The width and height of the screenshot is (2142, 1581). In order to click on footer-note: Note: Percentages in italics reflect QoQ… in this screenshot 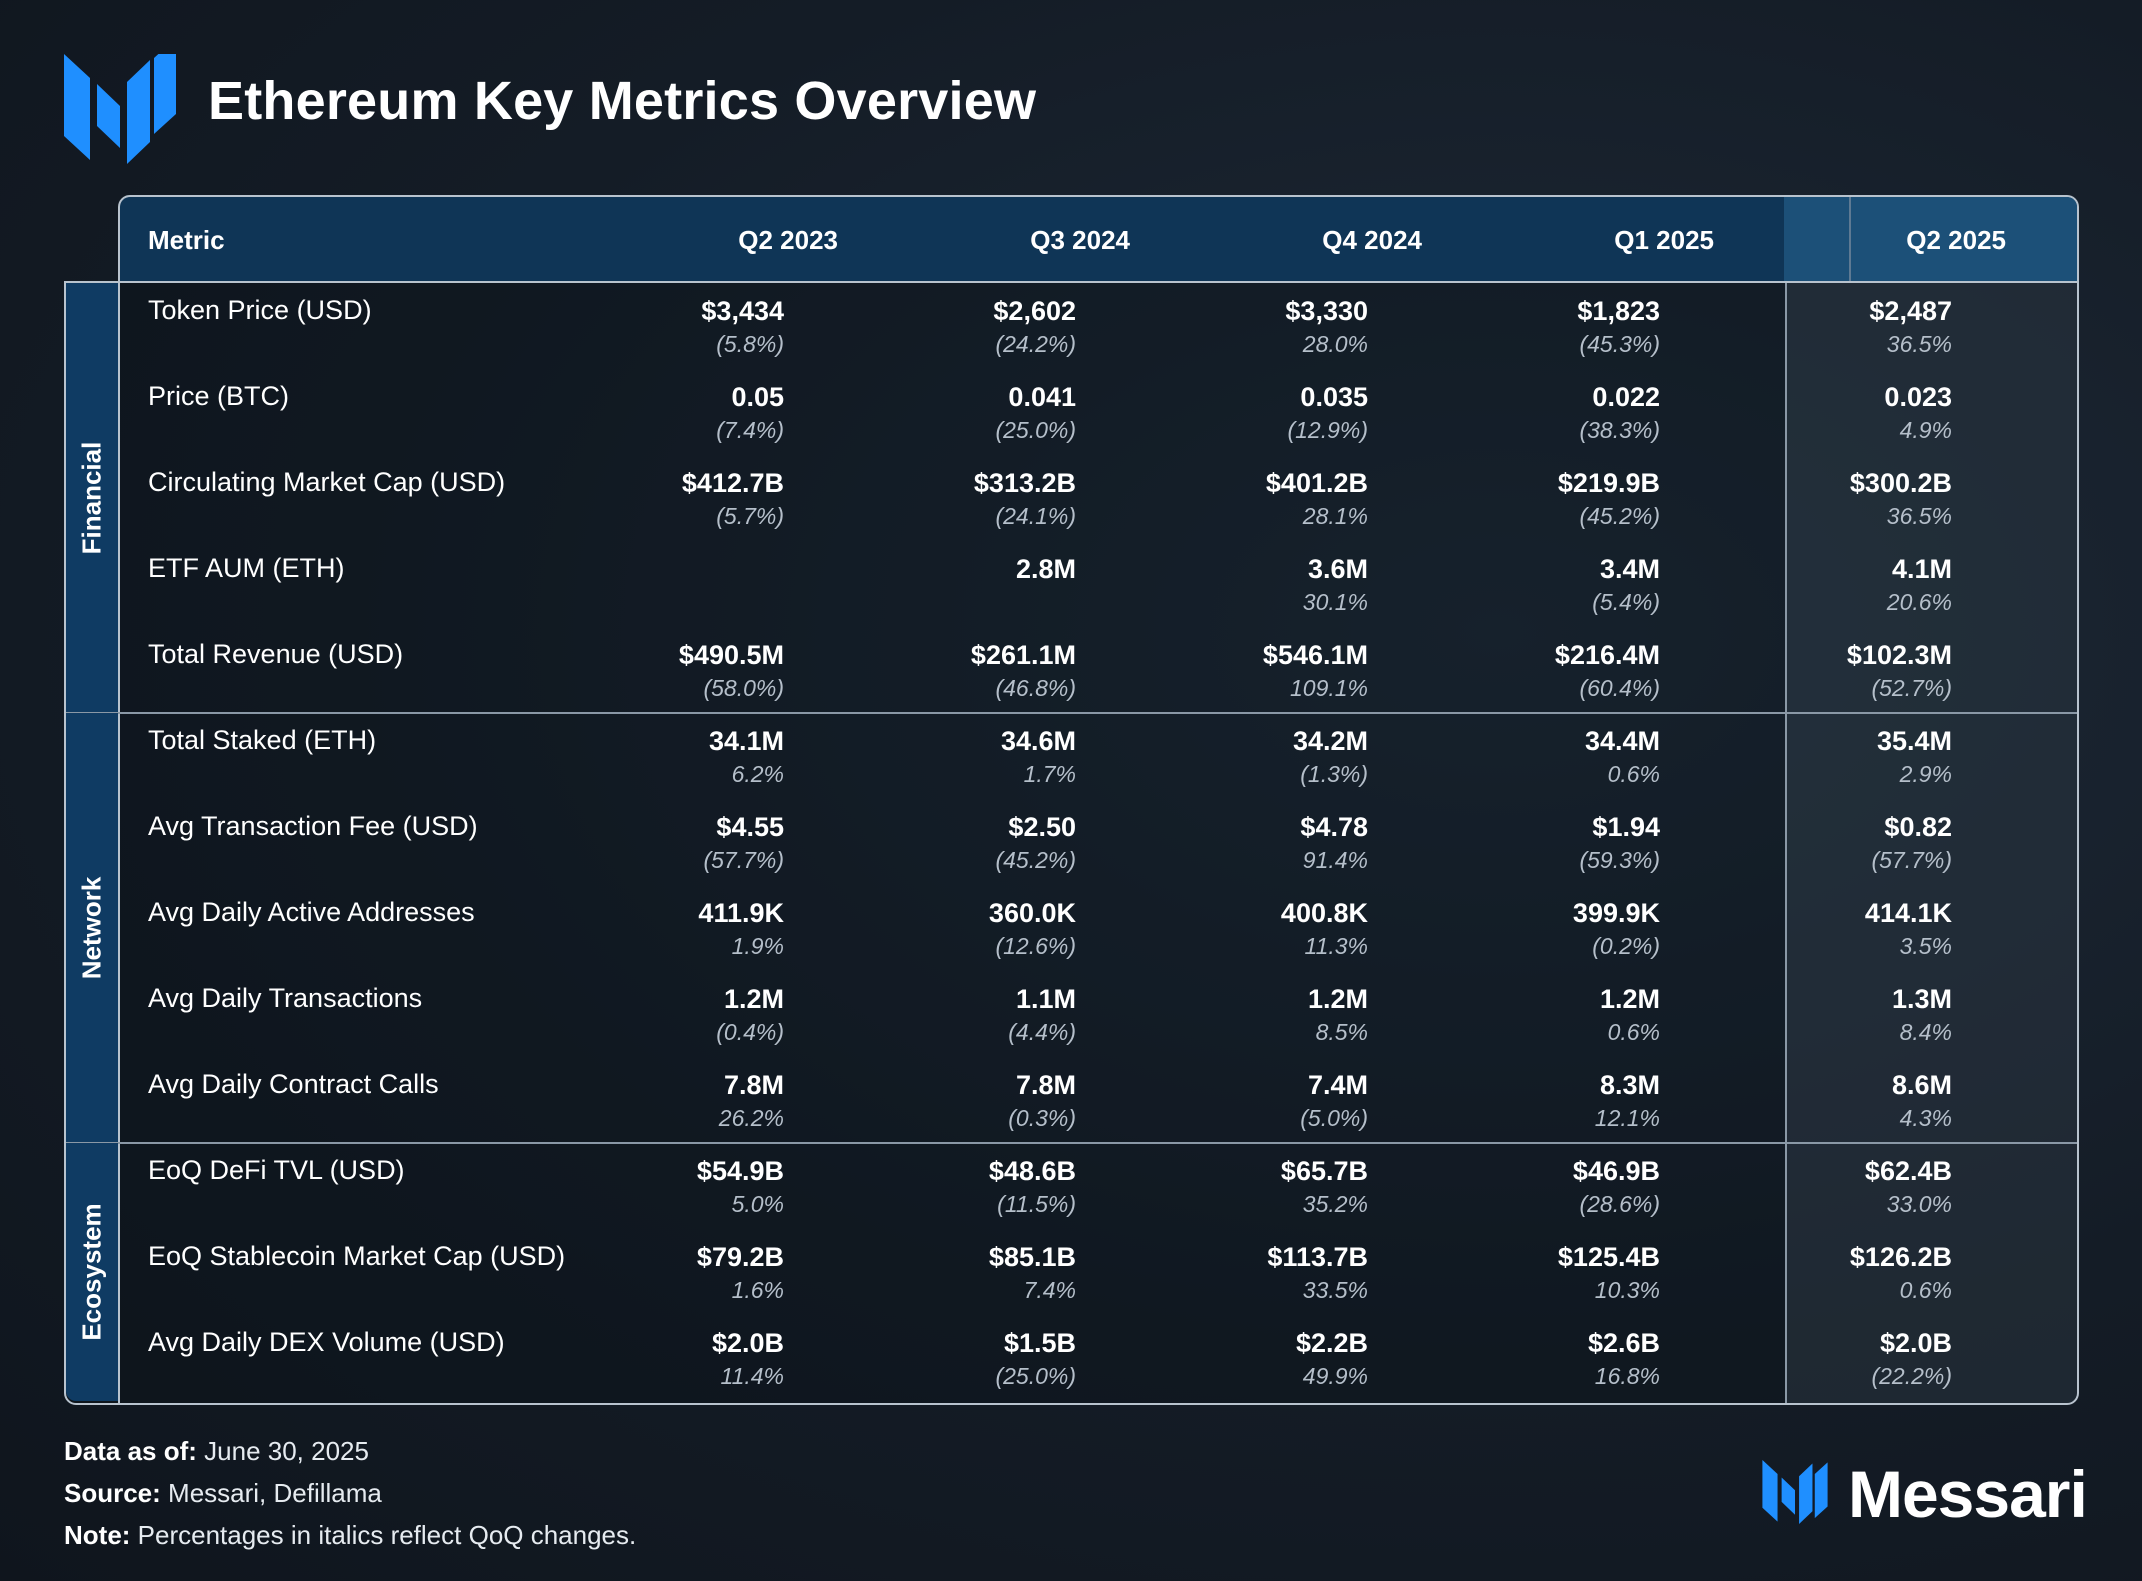, I will do `click(350, 1535)`.